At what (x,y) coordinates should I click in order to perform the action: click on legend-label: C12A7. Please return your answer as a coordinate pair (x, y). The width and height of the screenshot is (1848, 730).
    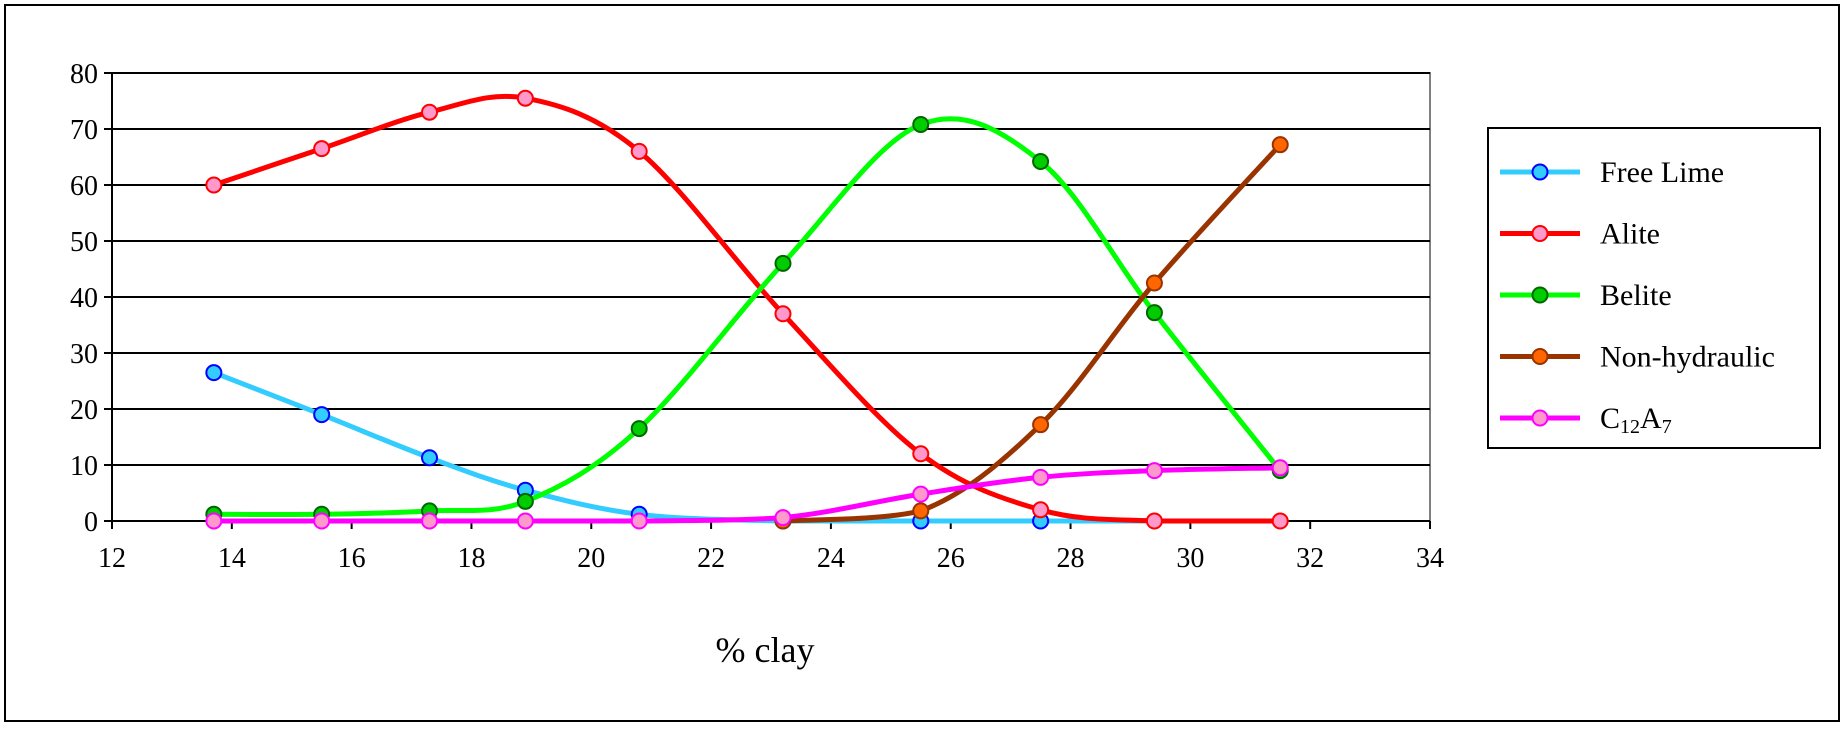
    Looking at the image, I should click on (1636, 420).